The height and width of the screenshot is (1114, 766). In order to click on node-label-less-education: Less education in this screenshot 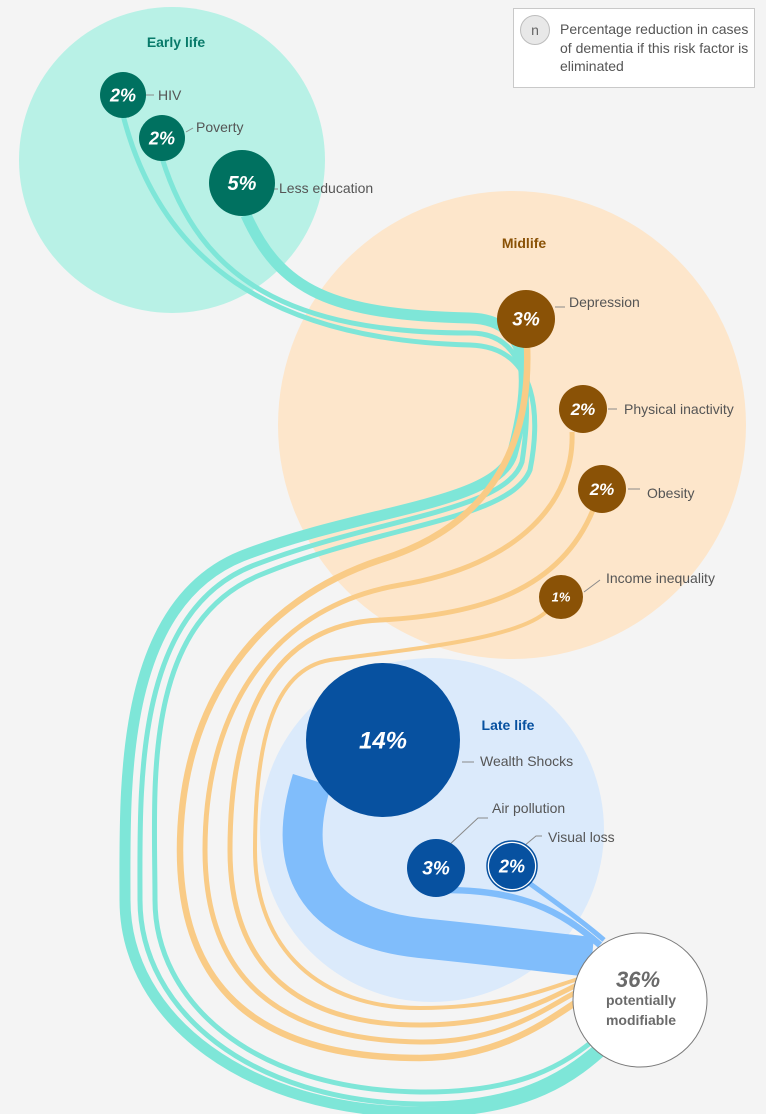, I will do `click(326, 188)`.